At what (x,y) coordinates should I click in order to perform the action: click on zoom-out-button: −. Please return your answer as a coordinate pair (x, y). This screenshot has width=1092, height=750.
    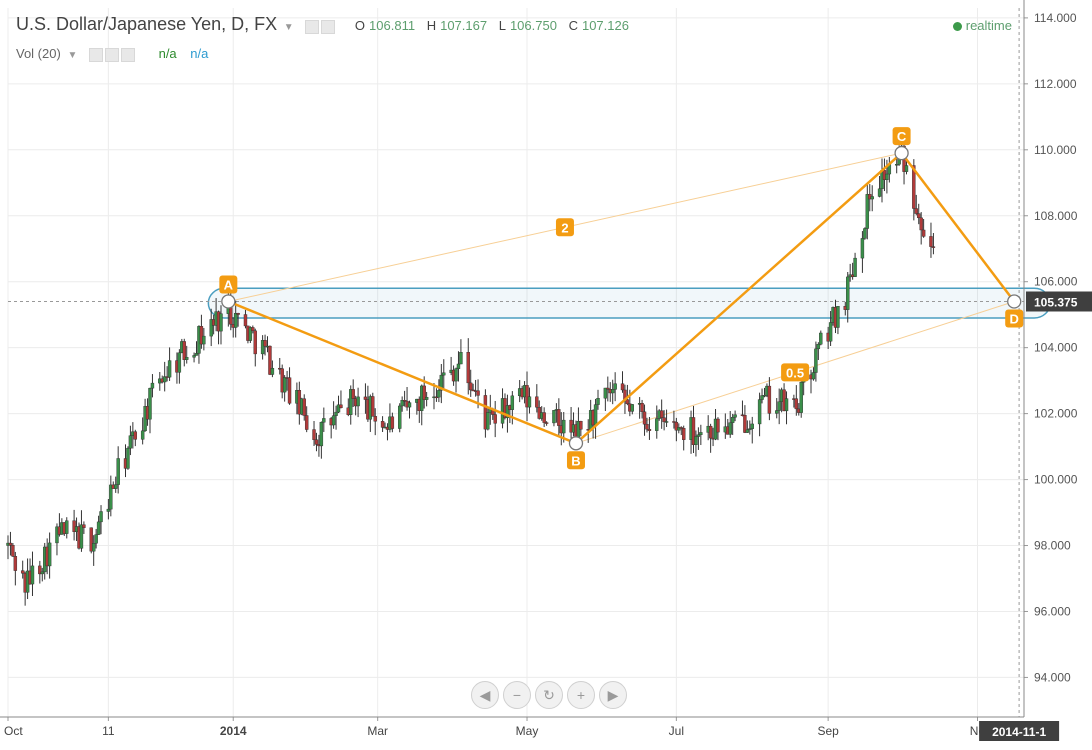
    Looking at the image, I should click on (517, 695).